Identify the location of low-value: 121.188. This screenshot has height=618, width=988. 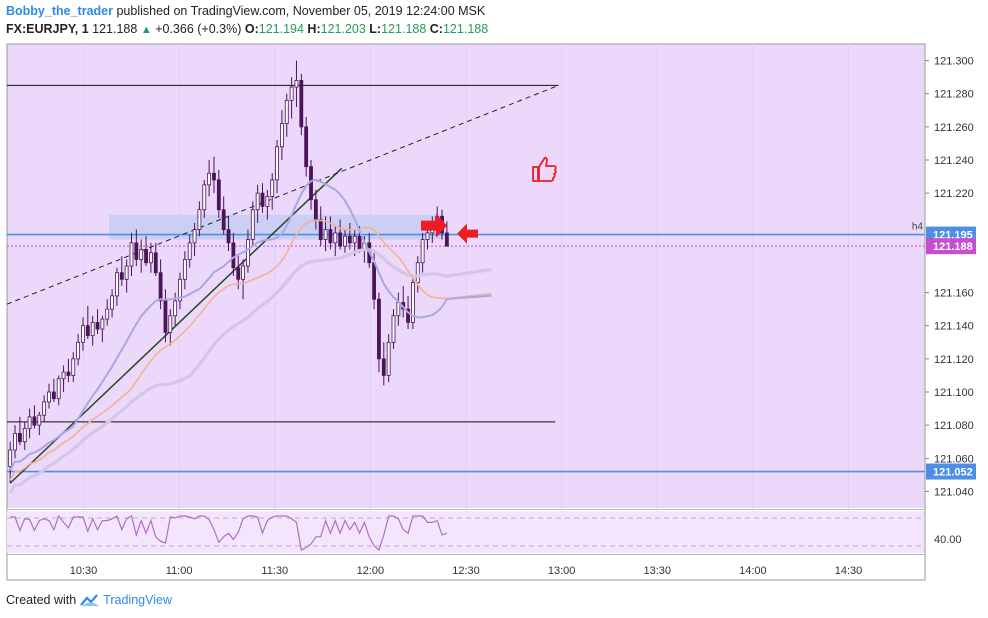
(404, 29).